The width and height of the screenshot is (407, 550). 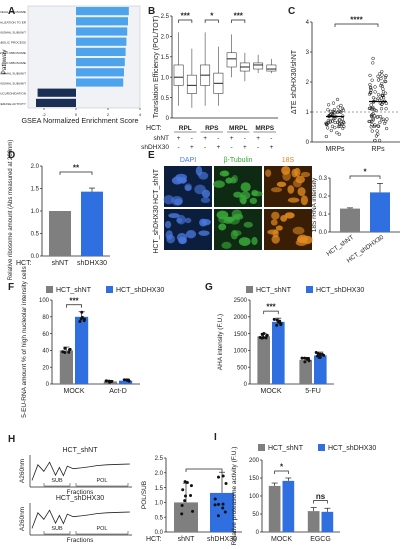 I want to click on y-tick-label: 3, so click(x=308, y=53).